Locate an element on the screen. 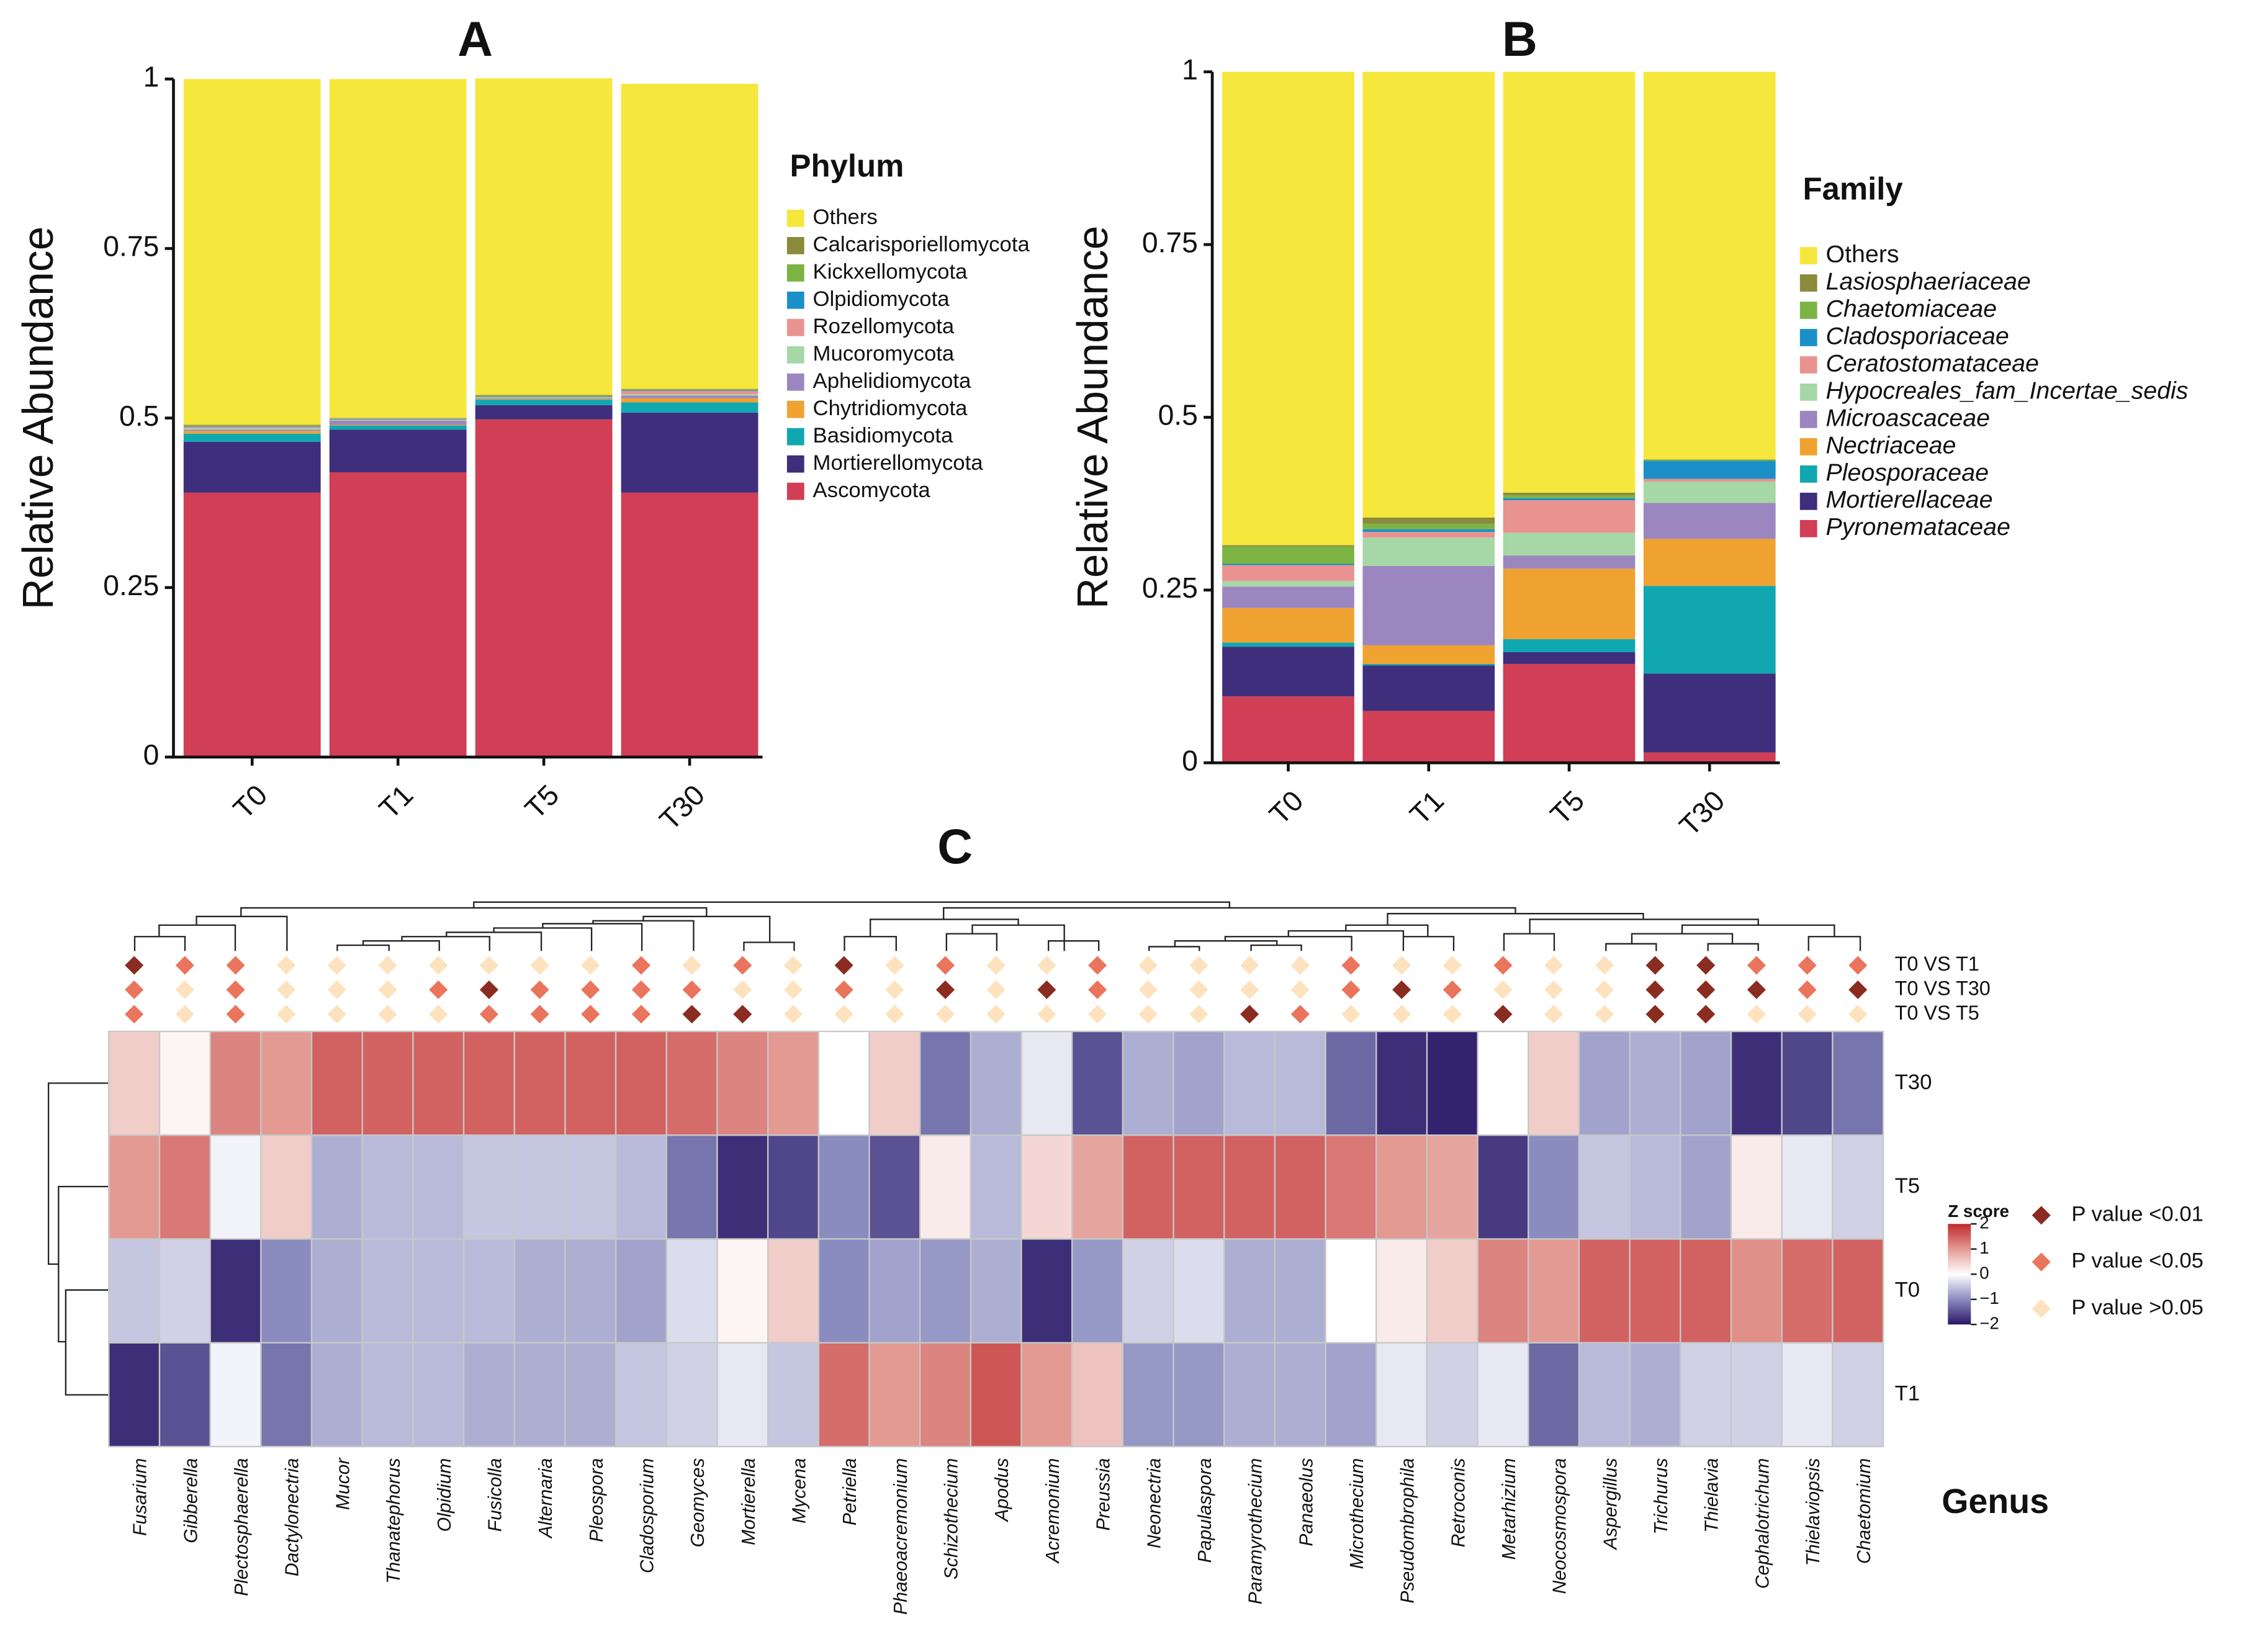 The width and height of the screenshot is (2255, 1652). column-label: Alternaria is located at coordinates (546, 1499).